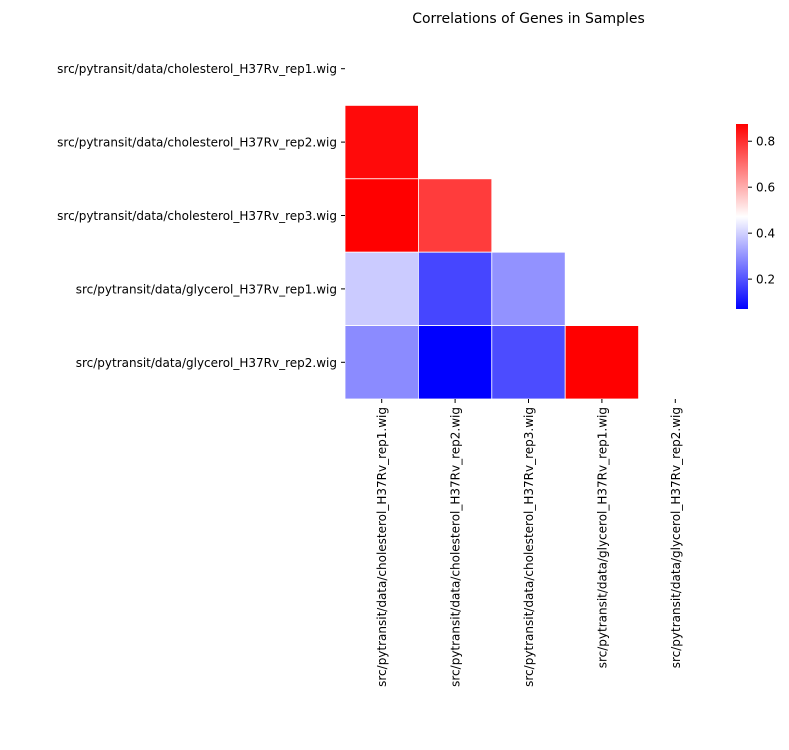 Image resolution: width=789 pixels, height=750 pixels. What do you see at coordinates (765, 280) in the screenshot?
I see `colorbar-tick-label: 0.2` at bounding box center [765, 280].